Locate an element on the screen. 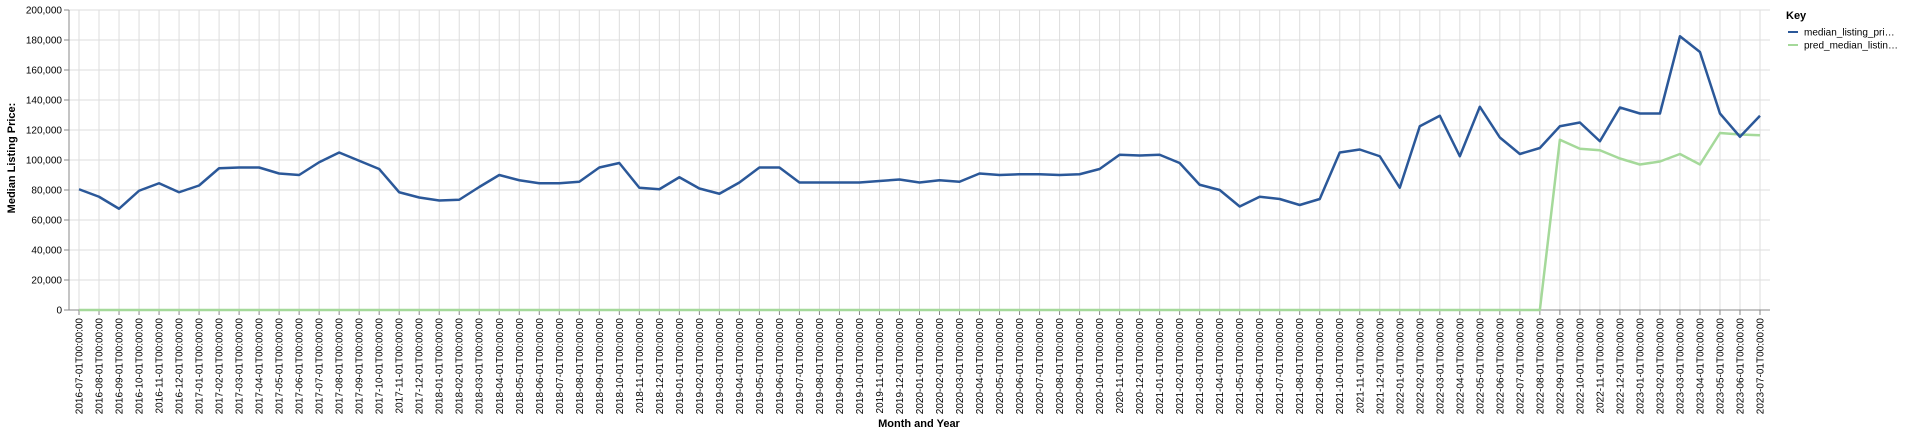 This screenshot has height=434, width=1920. x-tick-label: 2018-07-01T00:00:00 is located at coordinates (560, 366).